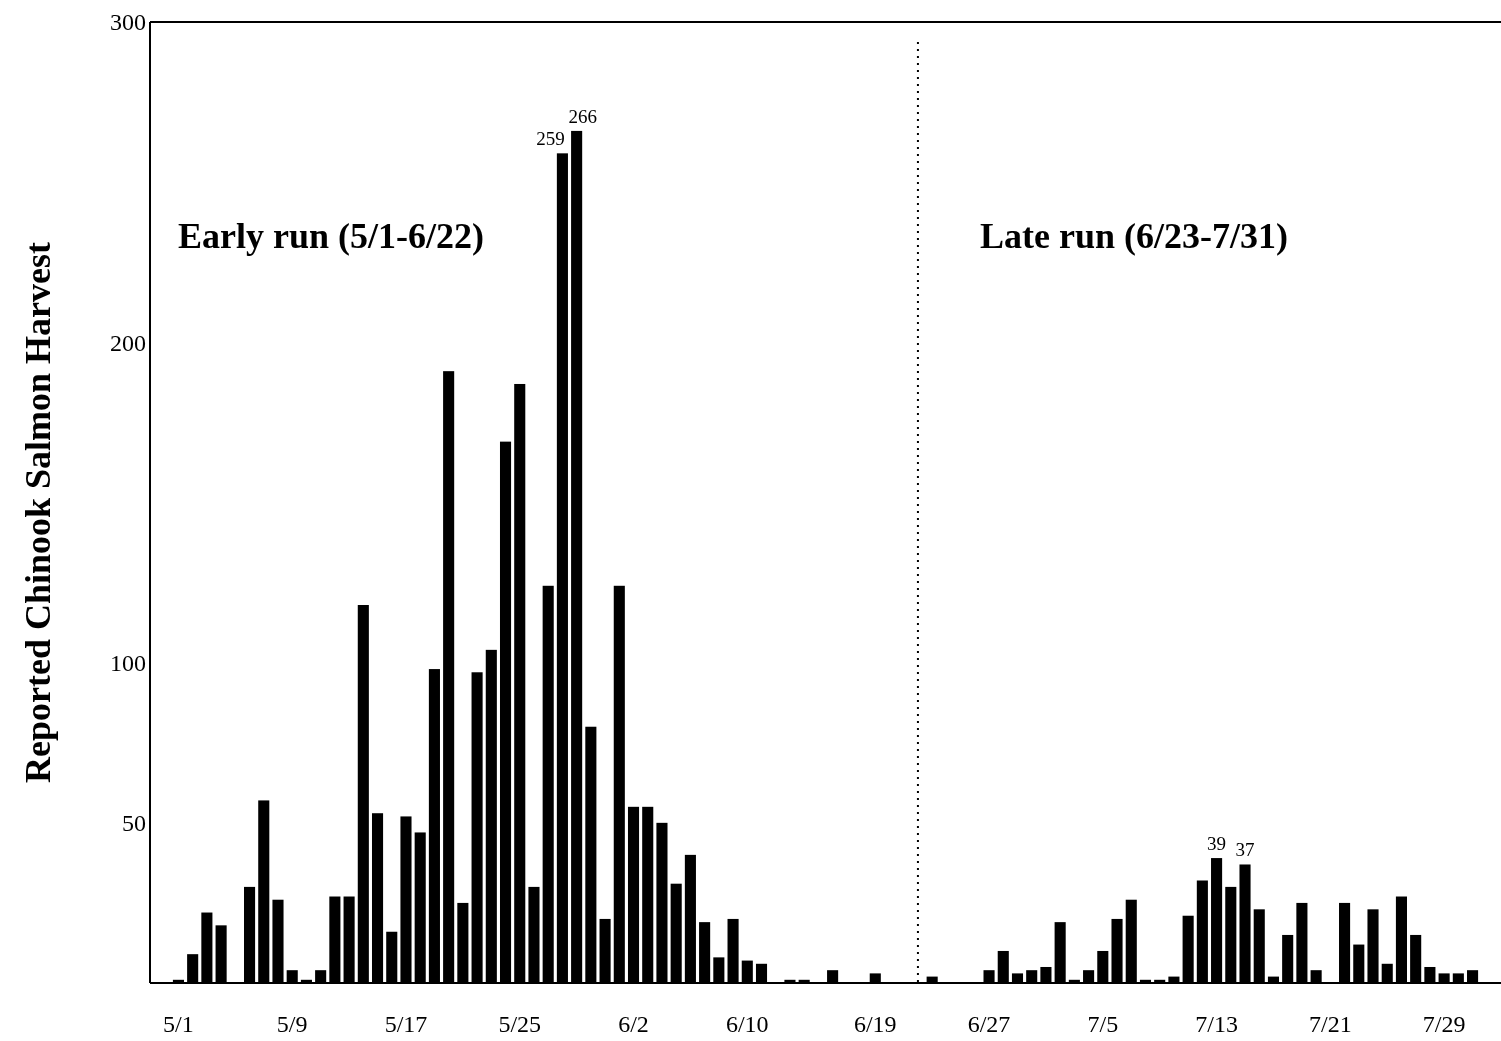 The height and width of the screenshot is (1041, 1501). Describe the element at coordinates (550, 139) in the screenshot. I see `data-label: 259` at that location.